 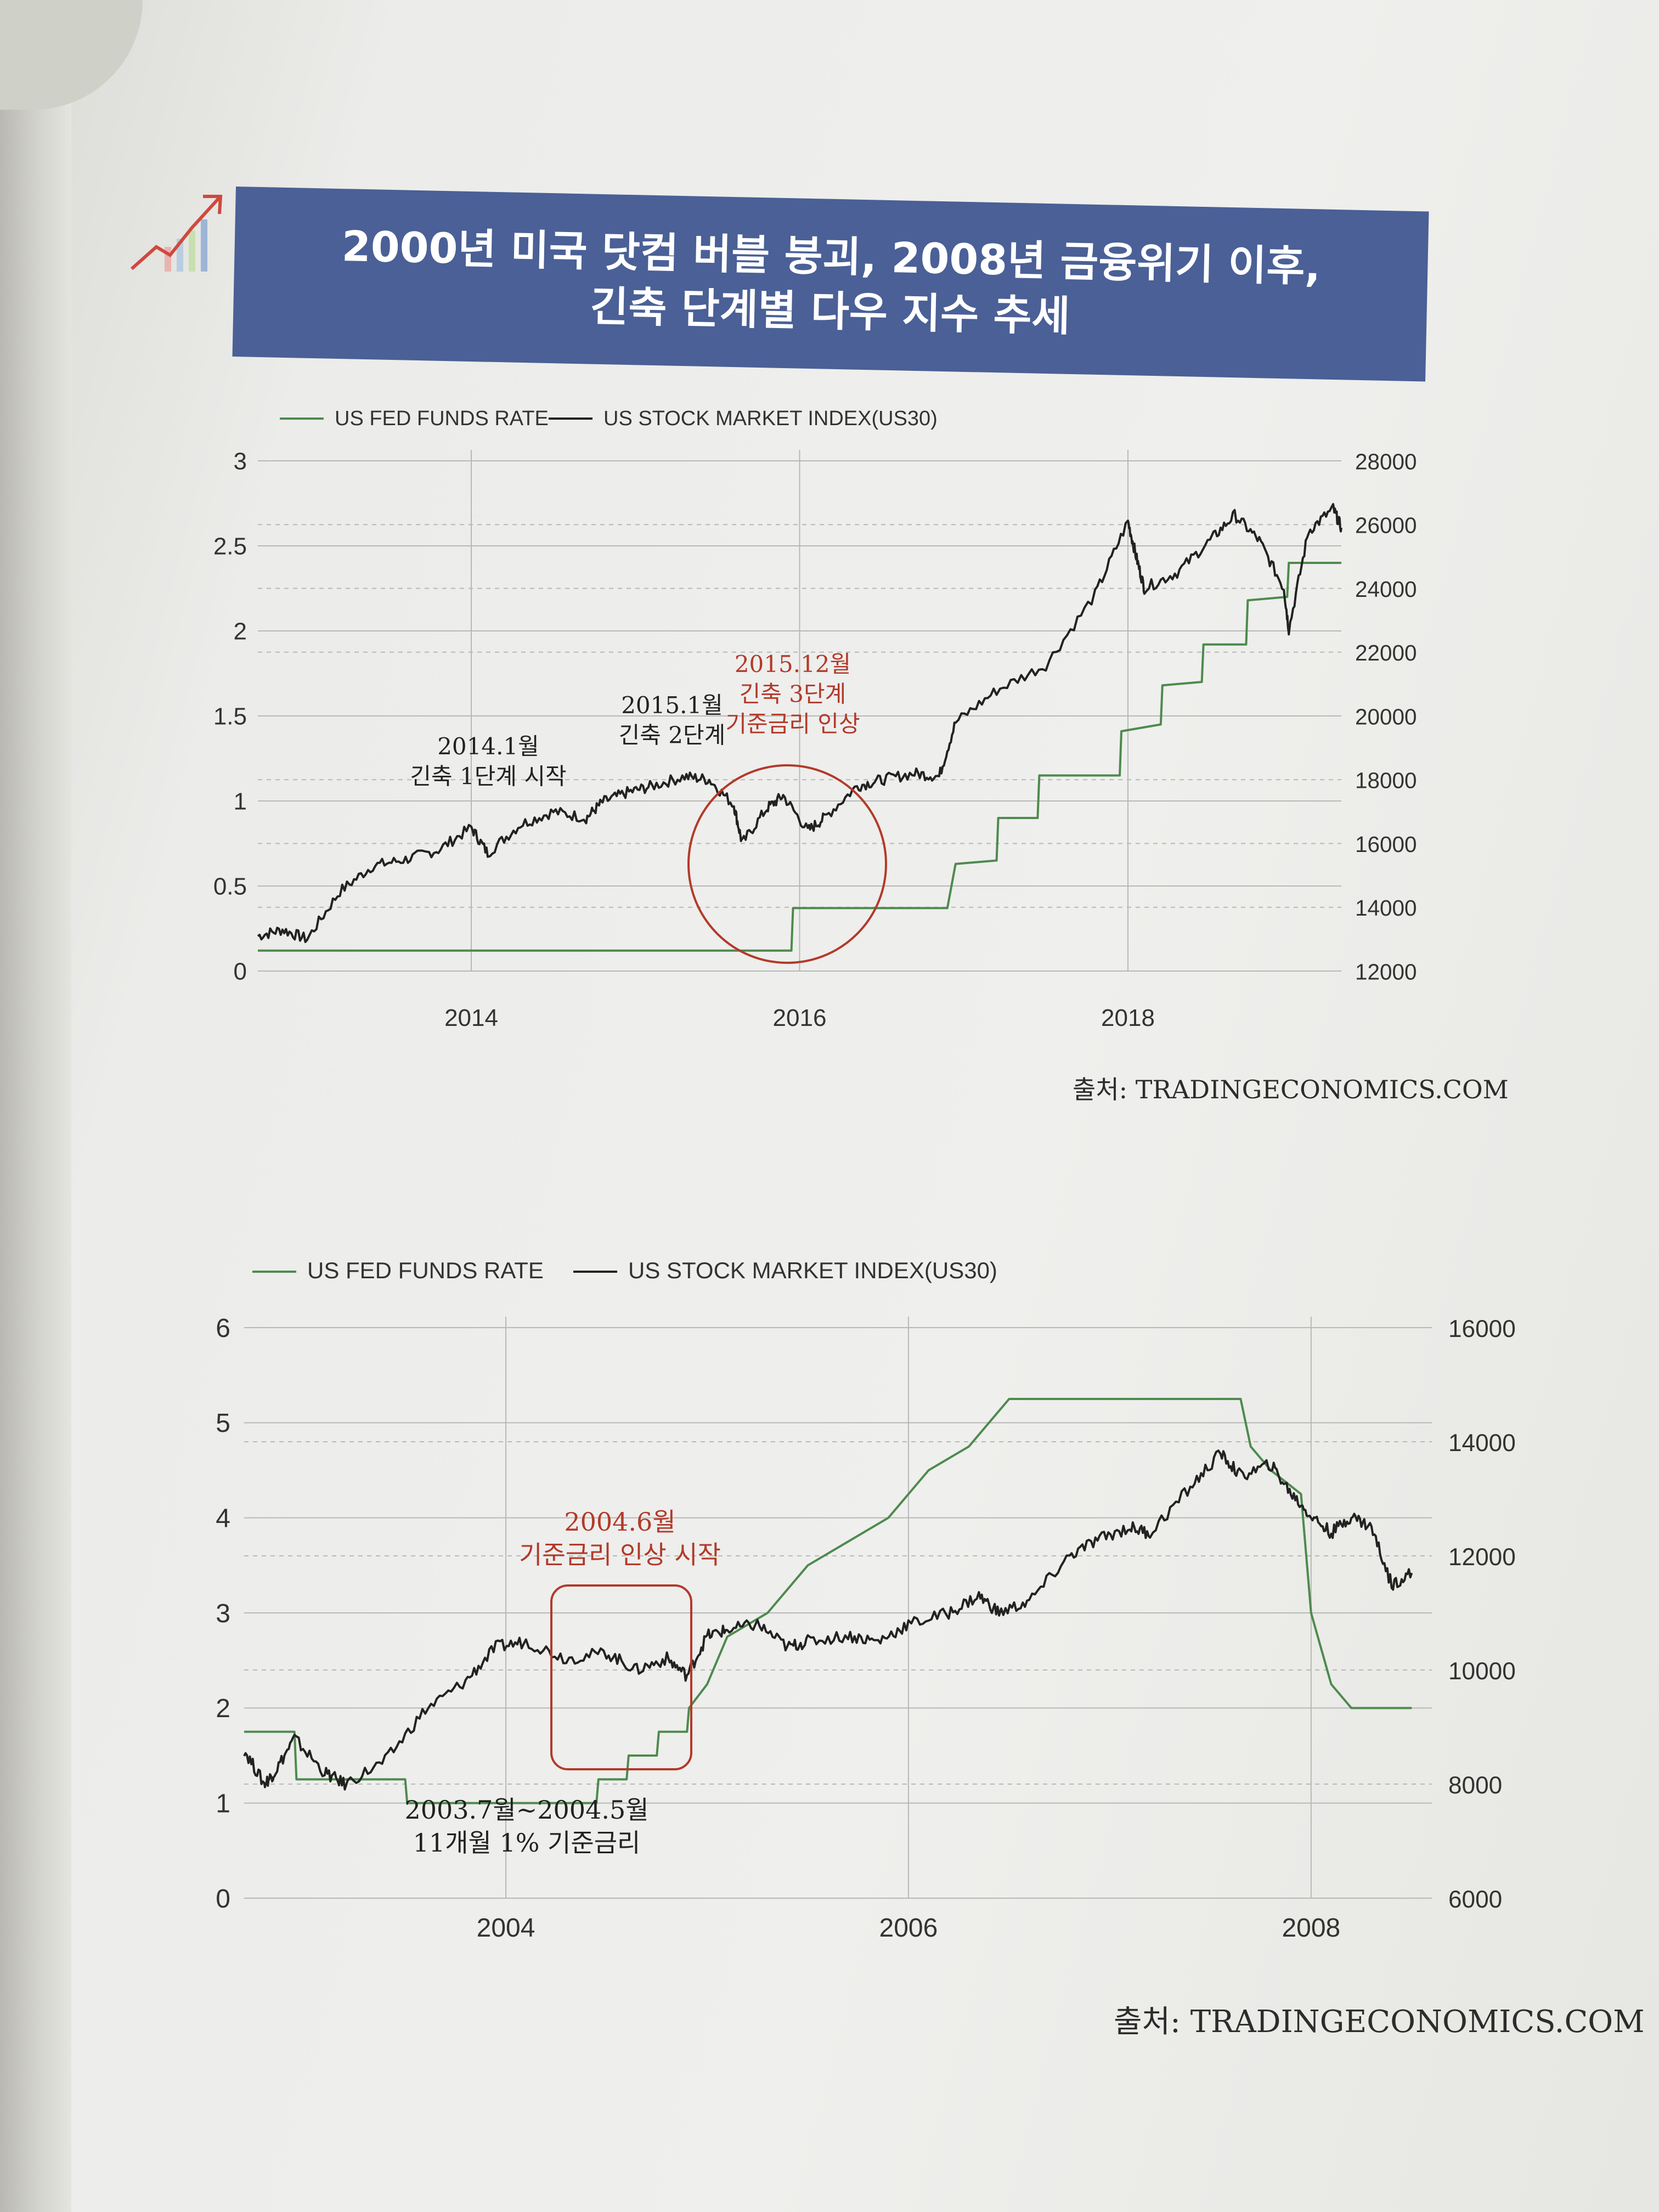 What do you see at coordinates (793, 665) in the screenshot?
I see `annotation-text: 2015.12월` at bounding box center [793, 665].